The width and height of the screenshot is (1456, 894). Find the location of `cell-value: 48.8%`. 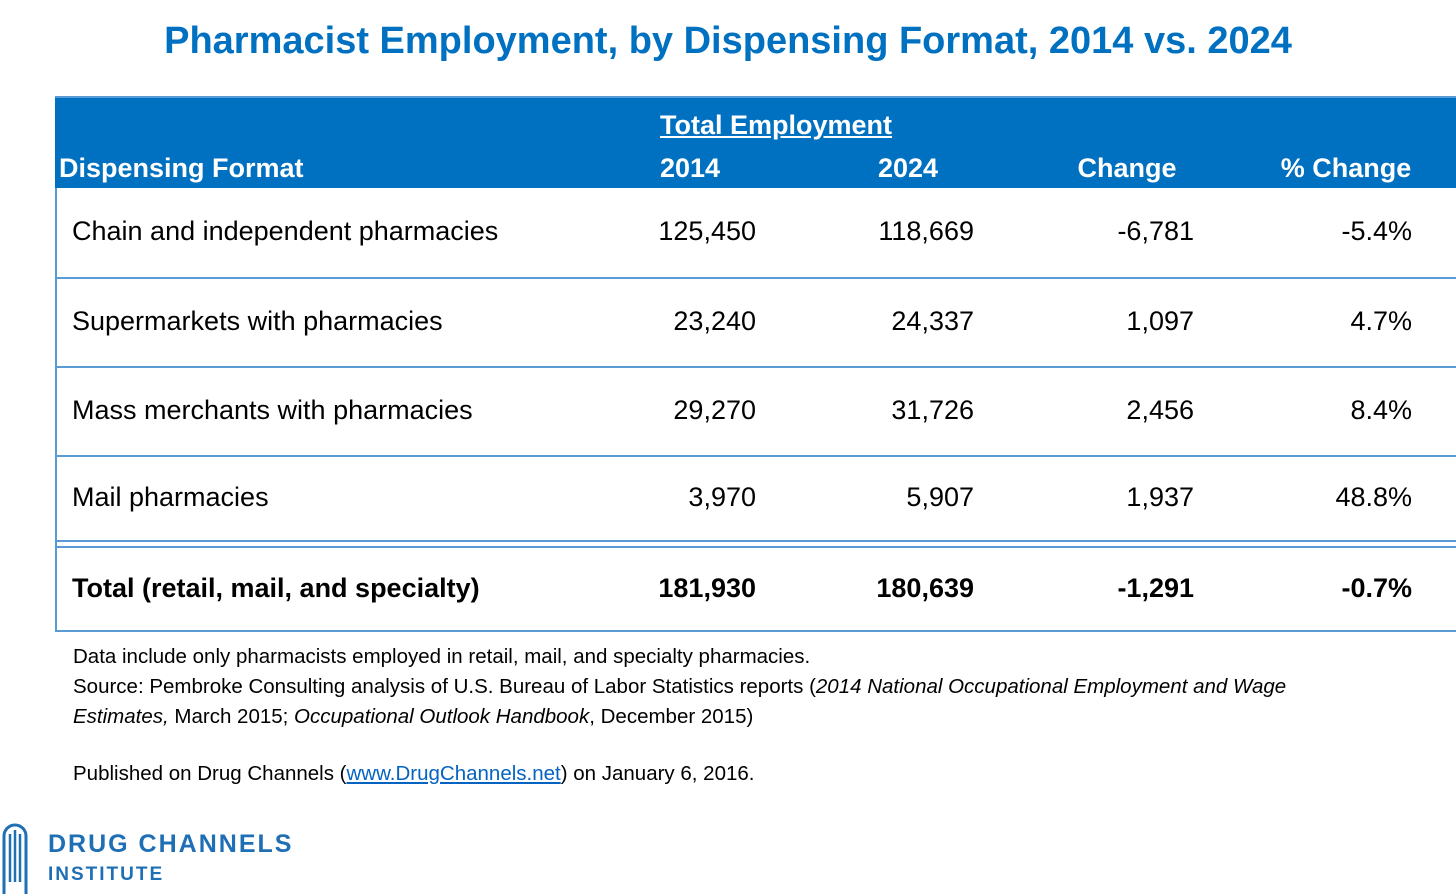

cell-value: 48.8% is located at coordinates (1373, 496).